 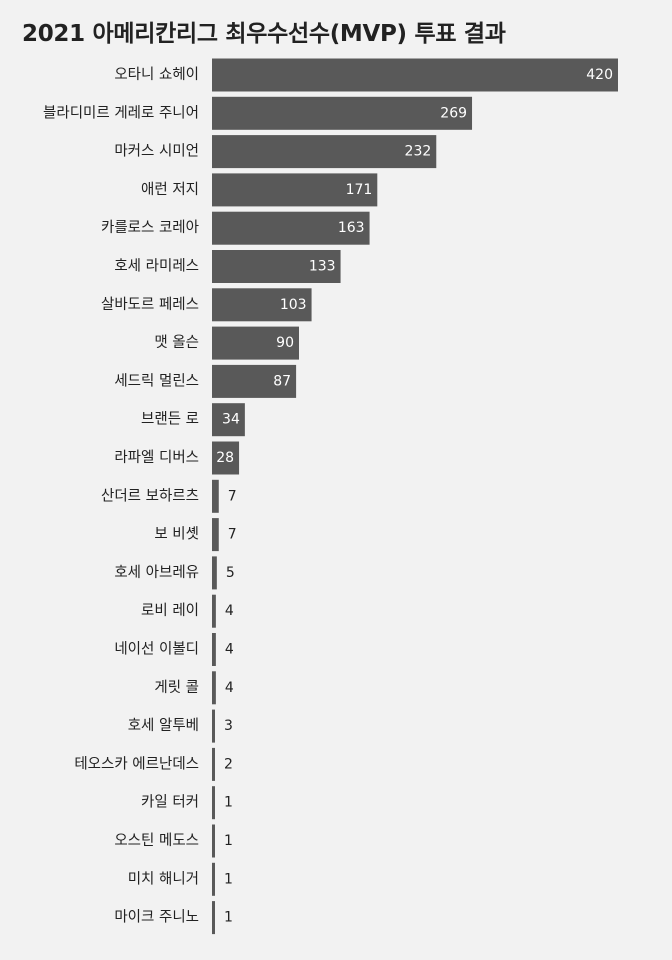 I want to click on value-label: 3, so click(x=228, y=726).